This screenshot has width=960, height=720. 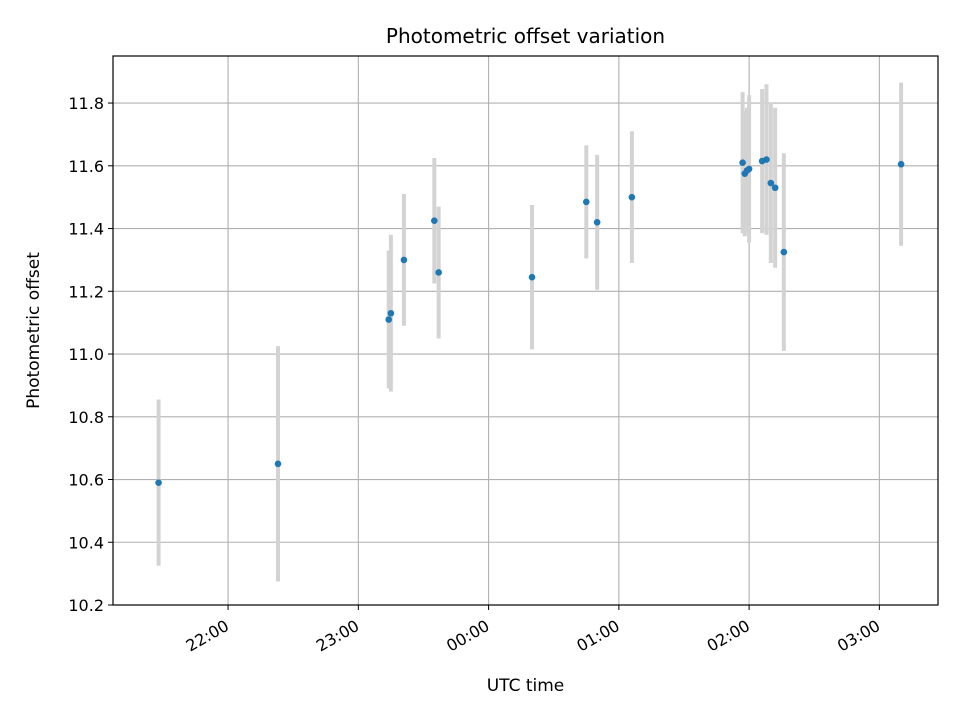 I want to click on y-axis-label: Photometric offset, so click(x=34, y=330).